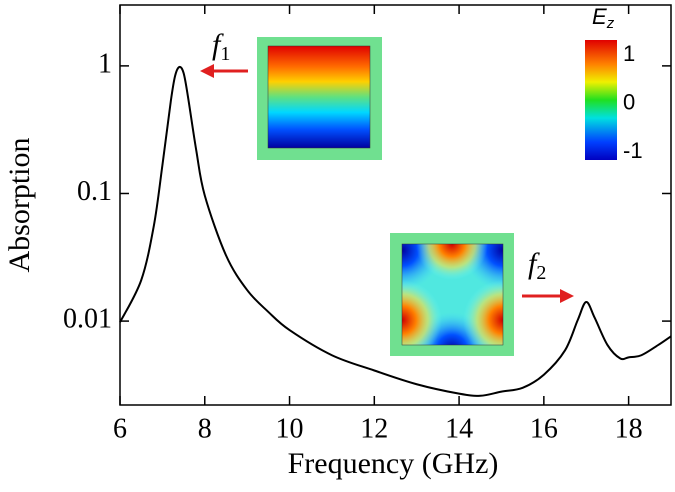  I want to click on colorbar-tick-label: -1, so click(633, 150).